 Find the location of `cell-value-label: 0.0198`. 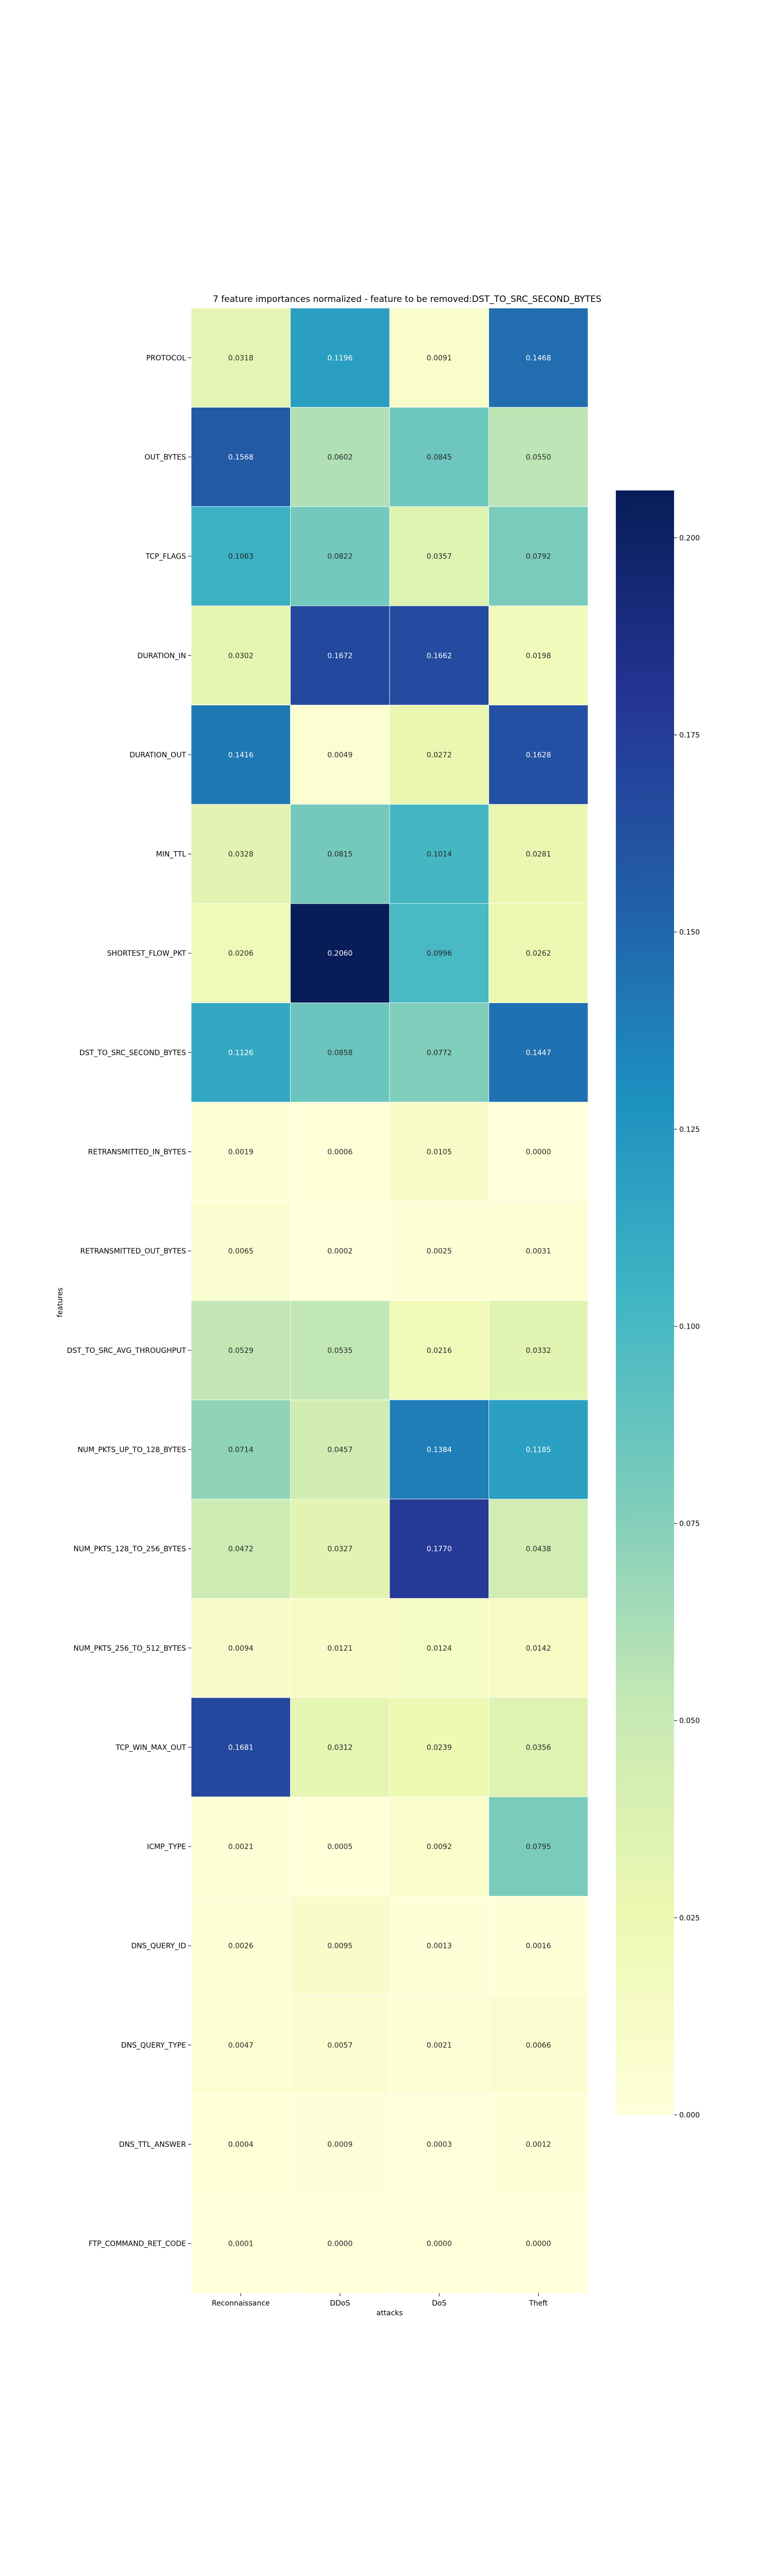

cell-value-label: 0.0198 is located at coordinates (538, 656).